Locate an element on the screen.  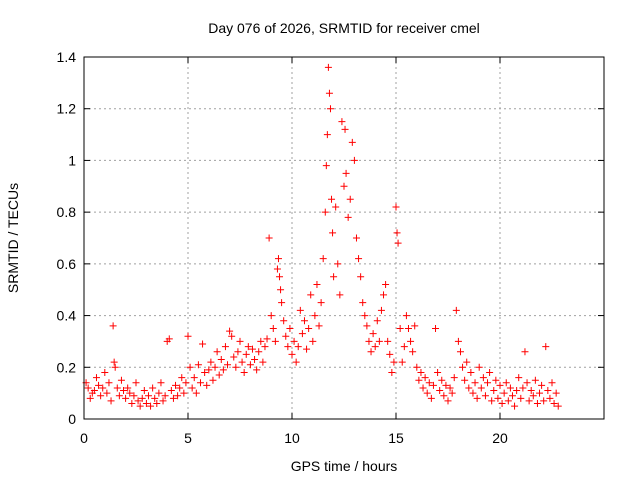
y-tick-label: 0 is located at coordinates (72, 419).